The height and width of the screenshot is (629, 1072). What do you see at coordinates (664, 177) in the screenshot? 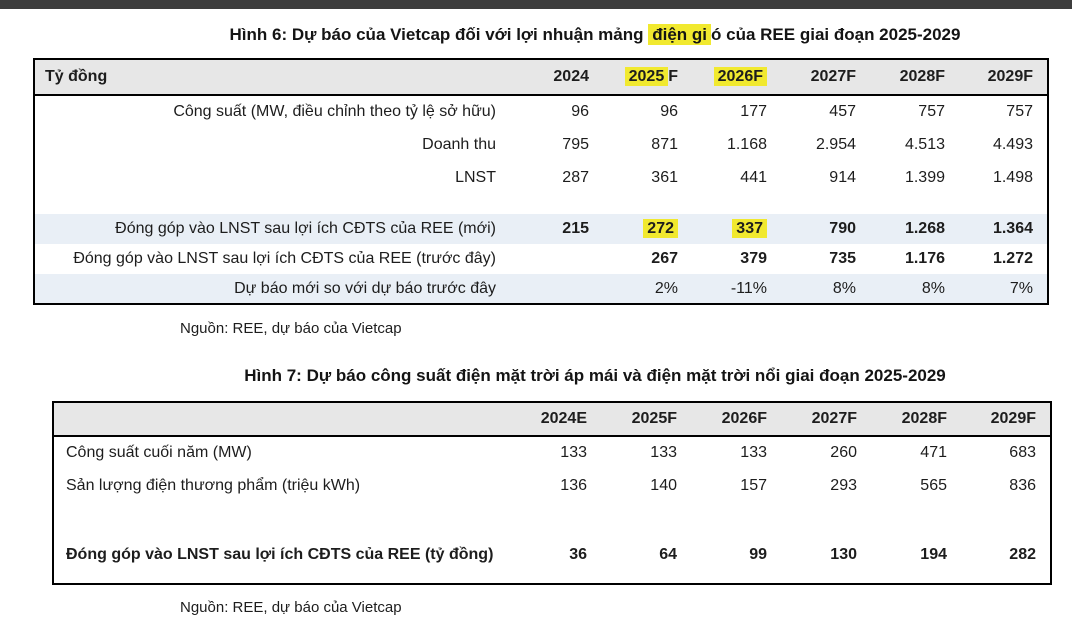
I see `cell: 361` at bounding box center [664, 177].